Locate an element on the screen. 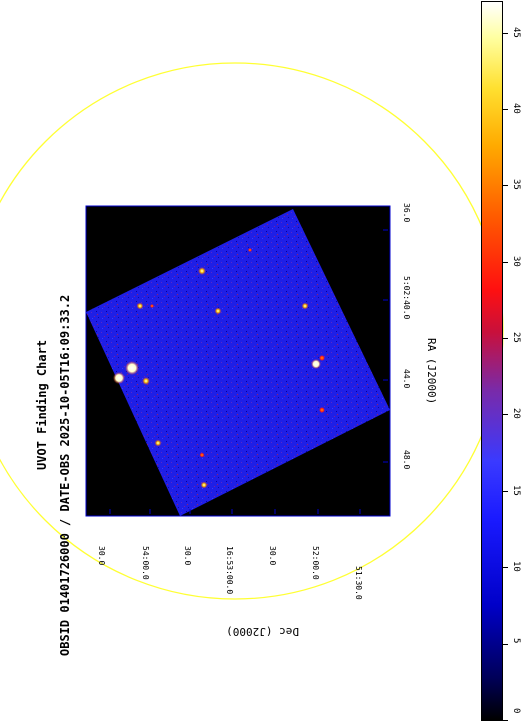 This screenshot has height=722, width=528. ra-tick-label: 44.0 is located at coordinates (406, 378).